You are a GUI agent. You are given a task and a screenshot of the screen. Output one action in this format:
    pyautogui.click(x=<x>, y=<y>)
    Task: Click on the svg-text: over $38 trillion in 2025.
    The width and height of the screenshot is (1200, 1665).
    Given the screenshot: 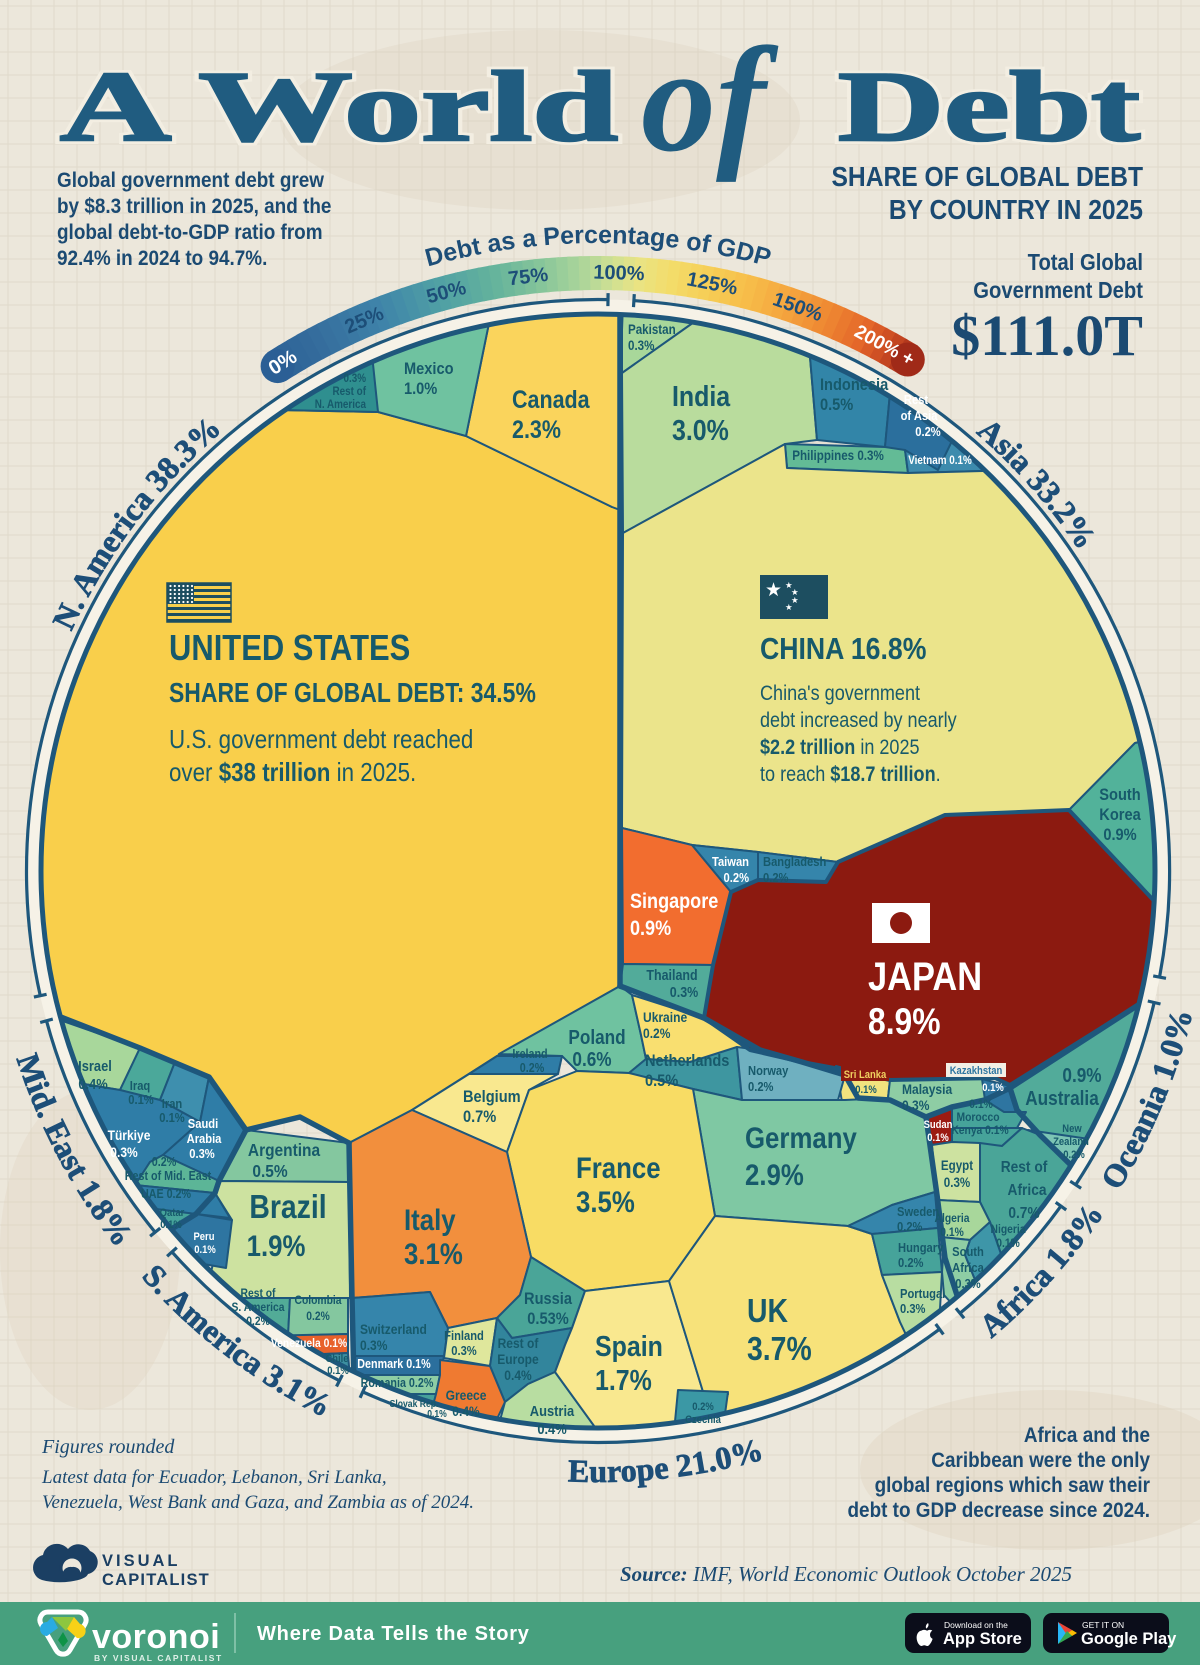 What is the action you would take?
    pyautogui.click(x=292, y=772)
    